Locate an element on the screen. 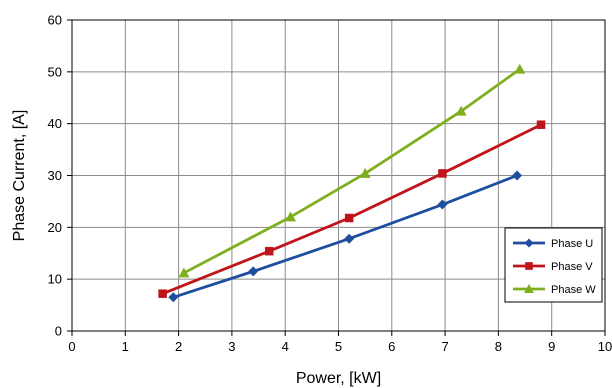 The height and width of the screenshot is (388, 612). x-tick-label: 6 is located at coordinates (391, 346).